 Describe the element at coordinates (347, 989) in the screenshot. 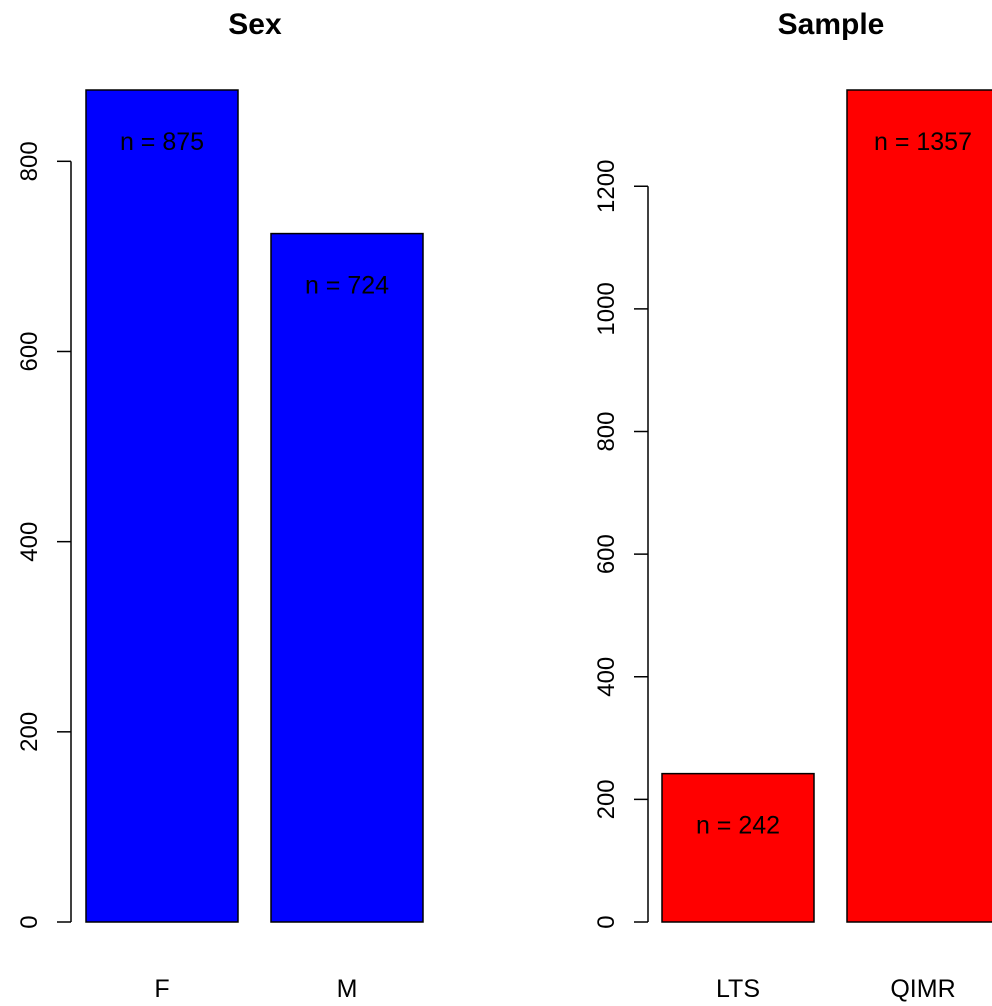

I see `category-label: M` at that location.